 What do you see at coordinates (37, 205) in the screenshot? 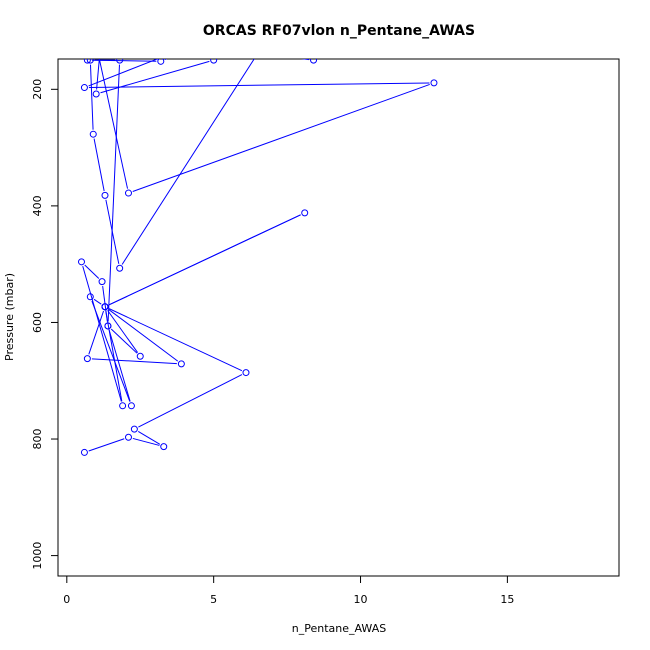
I see `y-tick-label: 400` at bounding box center [37, 205].